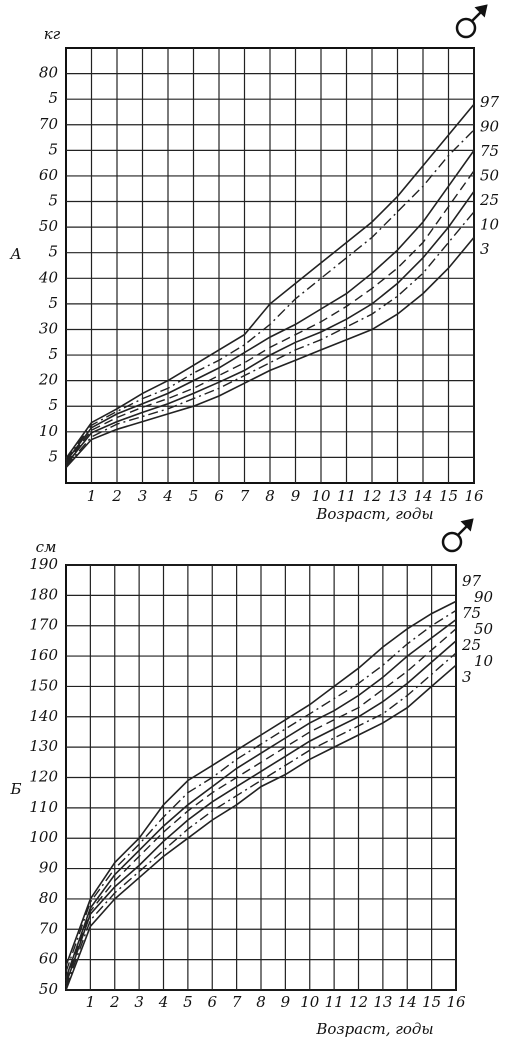 The width and height of the screenshot is (510, 1049). Describe the element at coordinates (43, 716) in the screenshot. I see `y-tick-label: 140` at that location.